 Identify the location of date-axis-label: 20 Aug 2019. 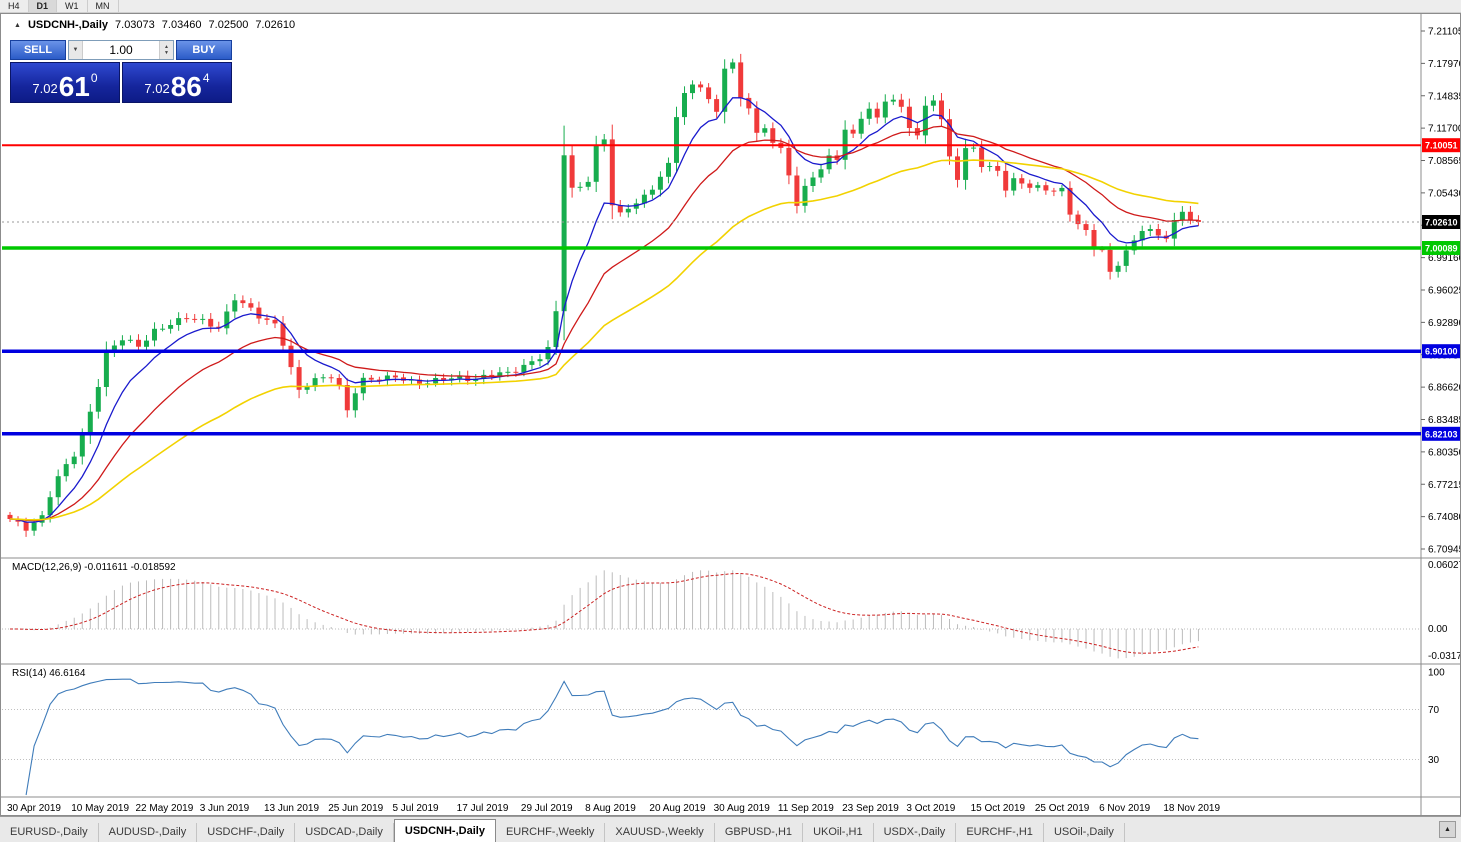
(677, 808).